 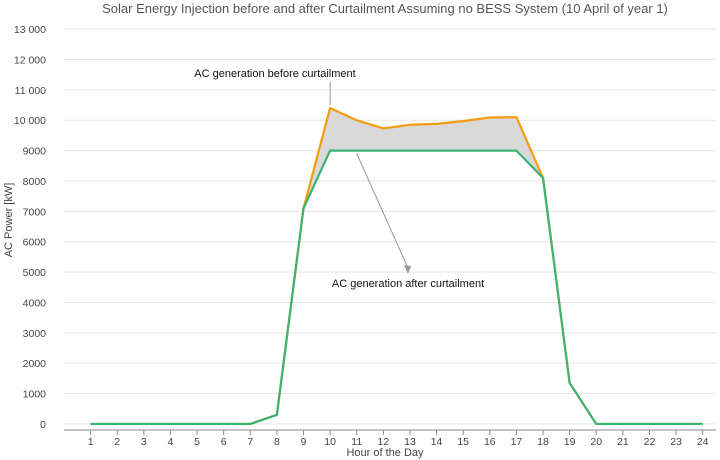 I want to click on y-tick-label-12000: 12 000, so click(x=30, y=60).